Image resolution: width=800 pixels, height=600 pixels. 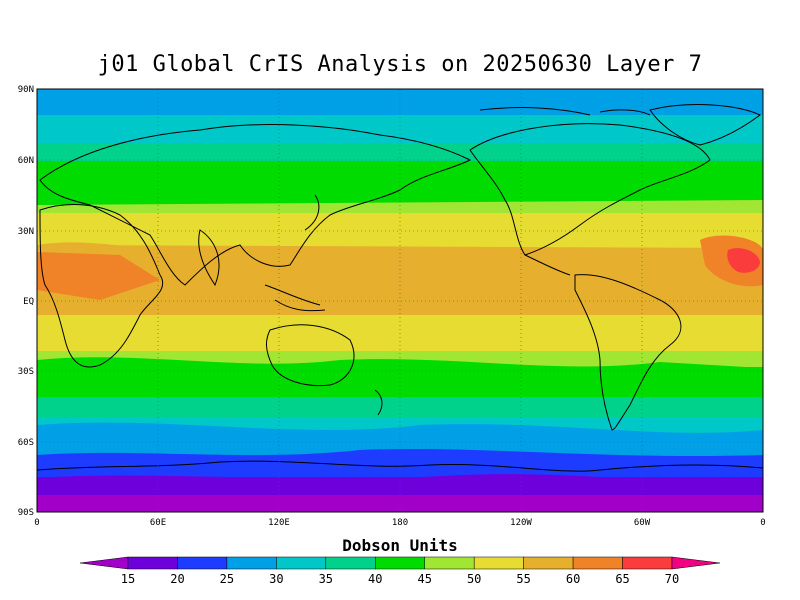 What do you see at coordinates (276, 579) in the screenshot?
I see `colorbar-label: 30` at bounding box center [276, 579].